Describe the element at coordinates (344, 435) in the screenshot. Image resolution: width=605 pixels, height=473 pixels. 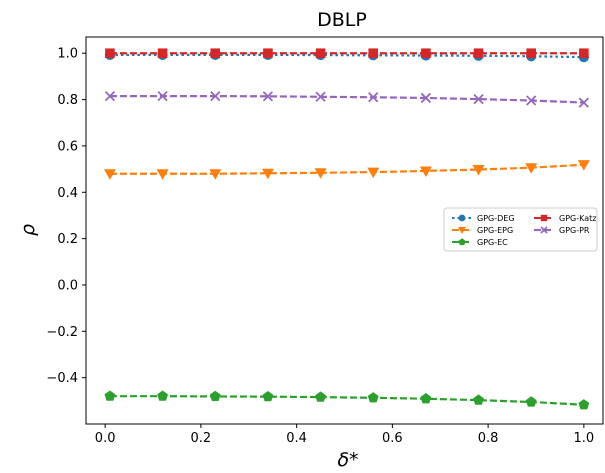
I see `x-axis: 0.0 0.2 0.4 0.6 0.8 1.0` at that location.